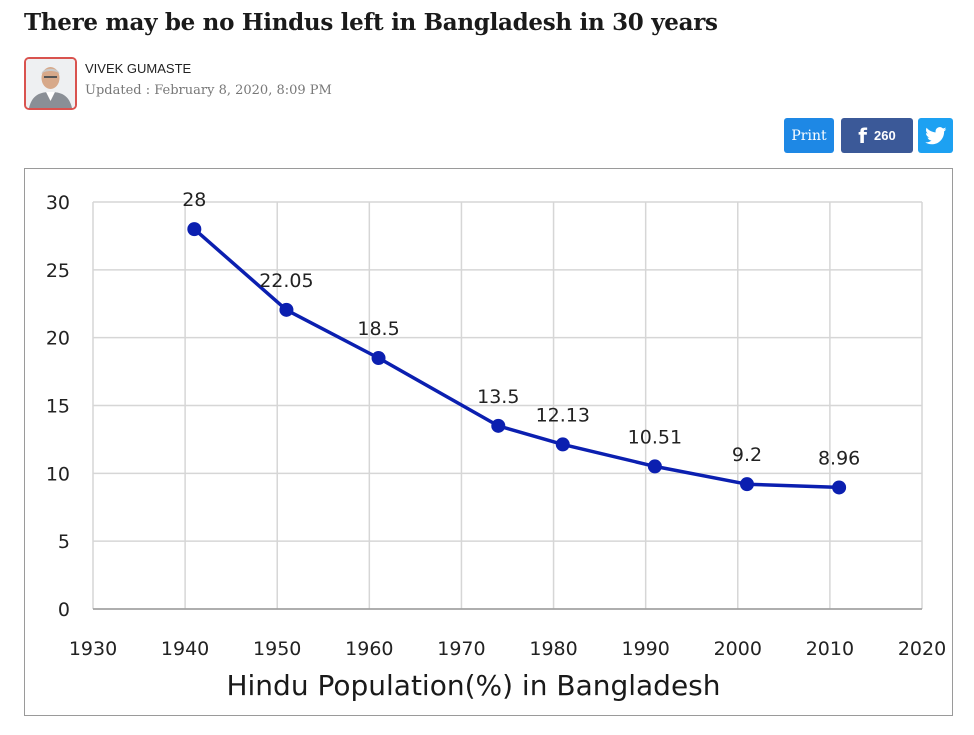 The height and width of the screenshot is (735, 974). What do you see at coordinates (738, 649) in the screenshot?
I see `x-tick-label: 2000` at bounding box center [738, 649].